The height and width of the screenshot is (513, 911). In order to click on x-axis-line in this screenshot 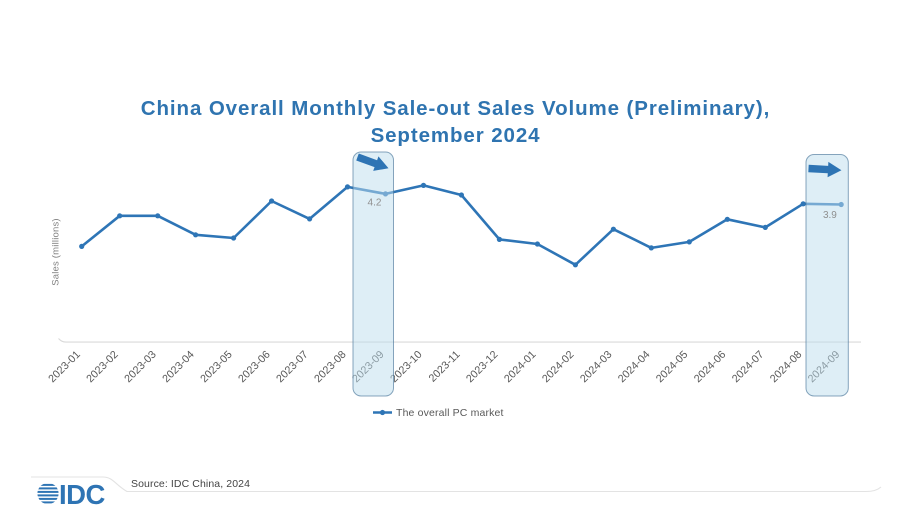, I will do `click(459, 340)`.